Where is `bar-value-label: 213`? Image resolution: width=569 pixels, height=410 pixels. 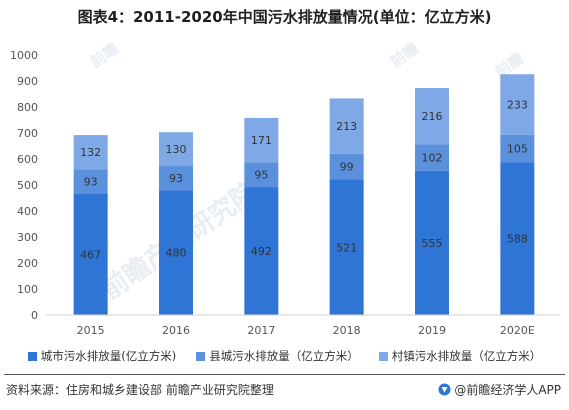
bar-value-label: 213 is located at coordinates (346, 126).